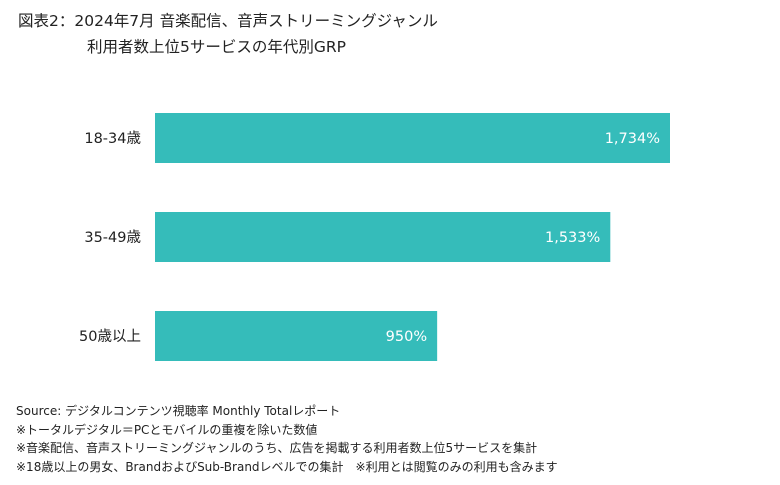 The width and height of the screenshot is (780, 485). Describe the element at coordinates (406, 337) in the screenshot. I see `value-label-3: 950%` at that location.